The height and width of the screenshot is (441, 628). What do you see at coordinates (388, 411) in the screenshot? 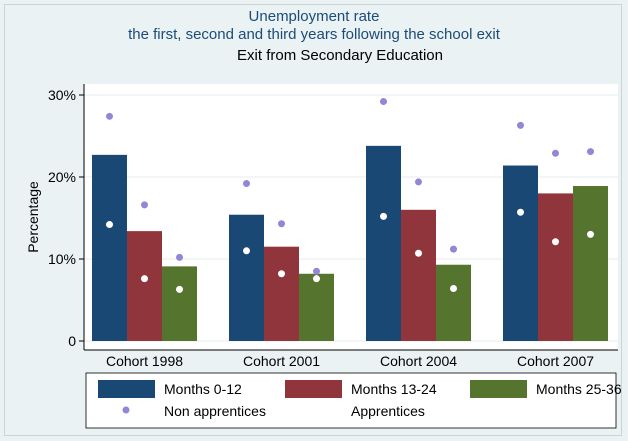
I see `legend-label: Apprentices` at bounding box center [388, 411].